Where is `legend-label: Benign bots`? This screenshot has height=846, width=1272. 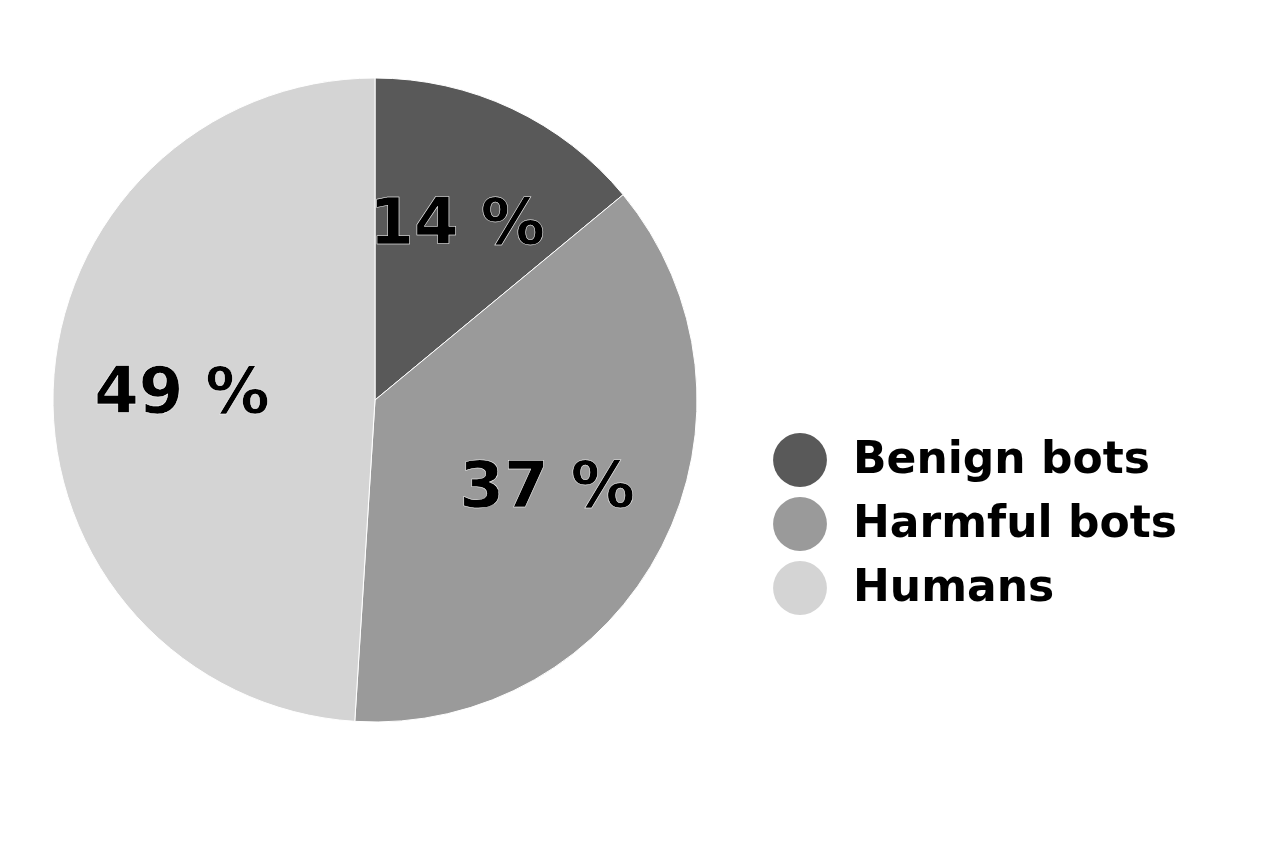
legend-label: Benign bots is located at coordinates (1001, 457).